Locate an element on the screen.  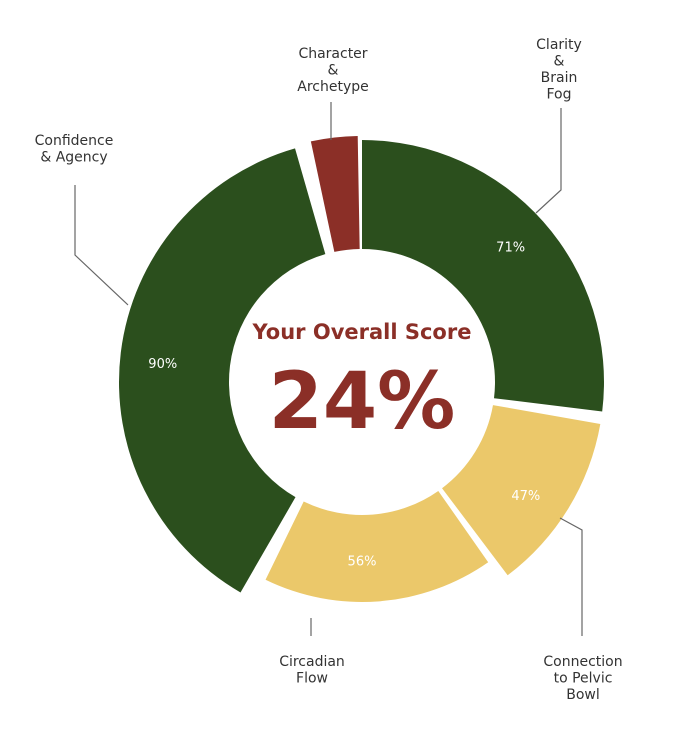
segment-value-label: 71% is located at coordinates (510, 248).